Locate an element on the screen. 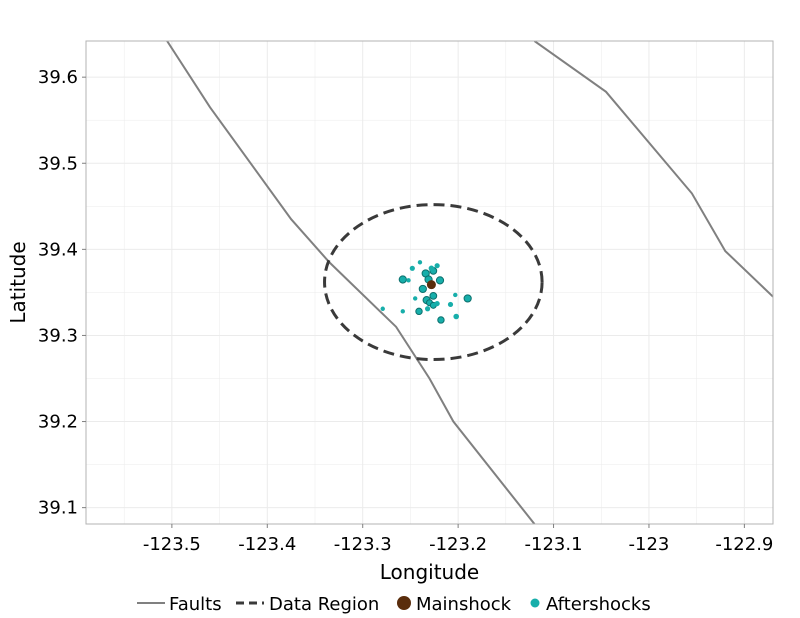 This screenshot has height=618, width=800. fault-line is located at coordinates (653, 169).